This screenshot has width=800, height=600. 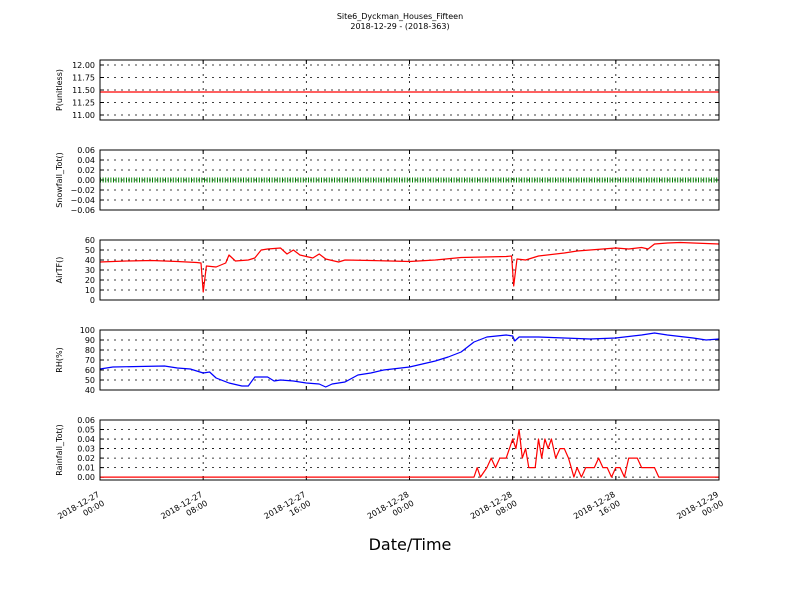 I want to click on y-tick-label: 80, so click(x=90, y=350).